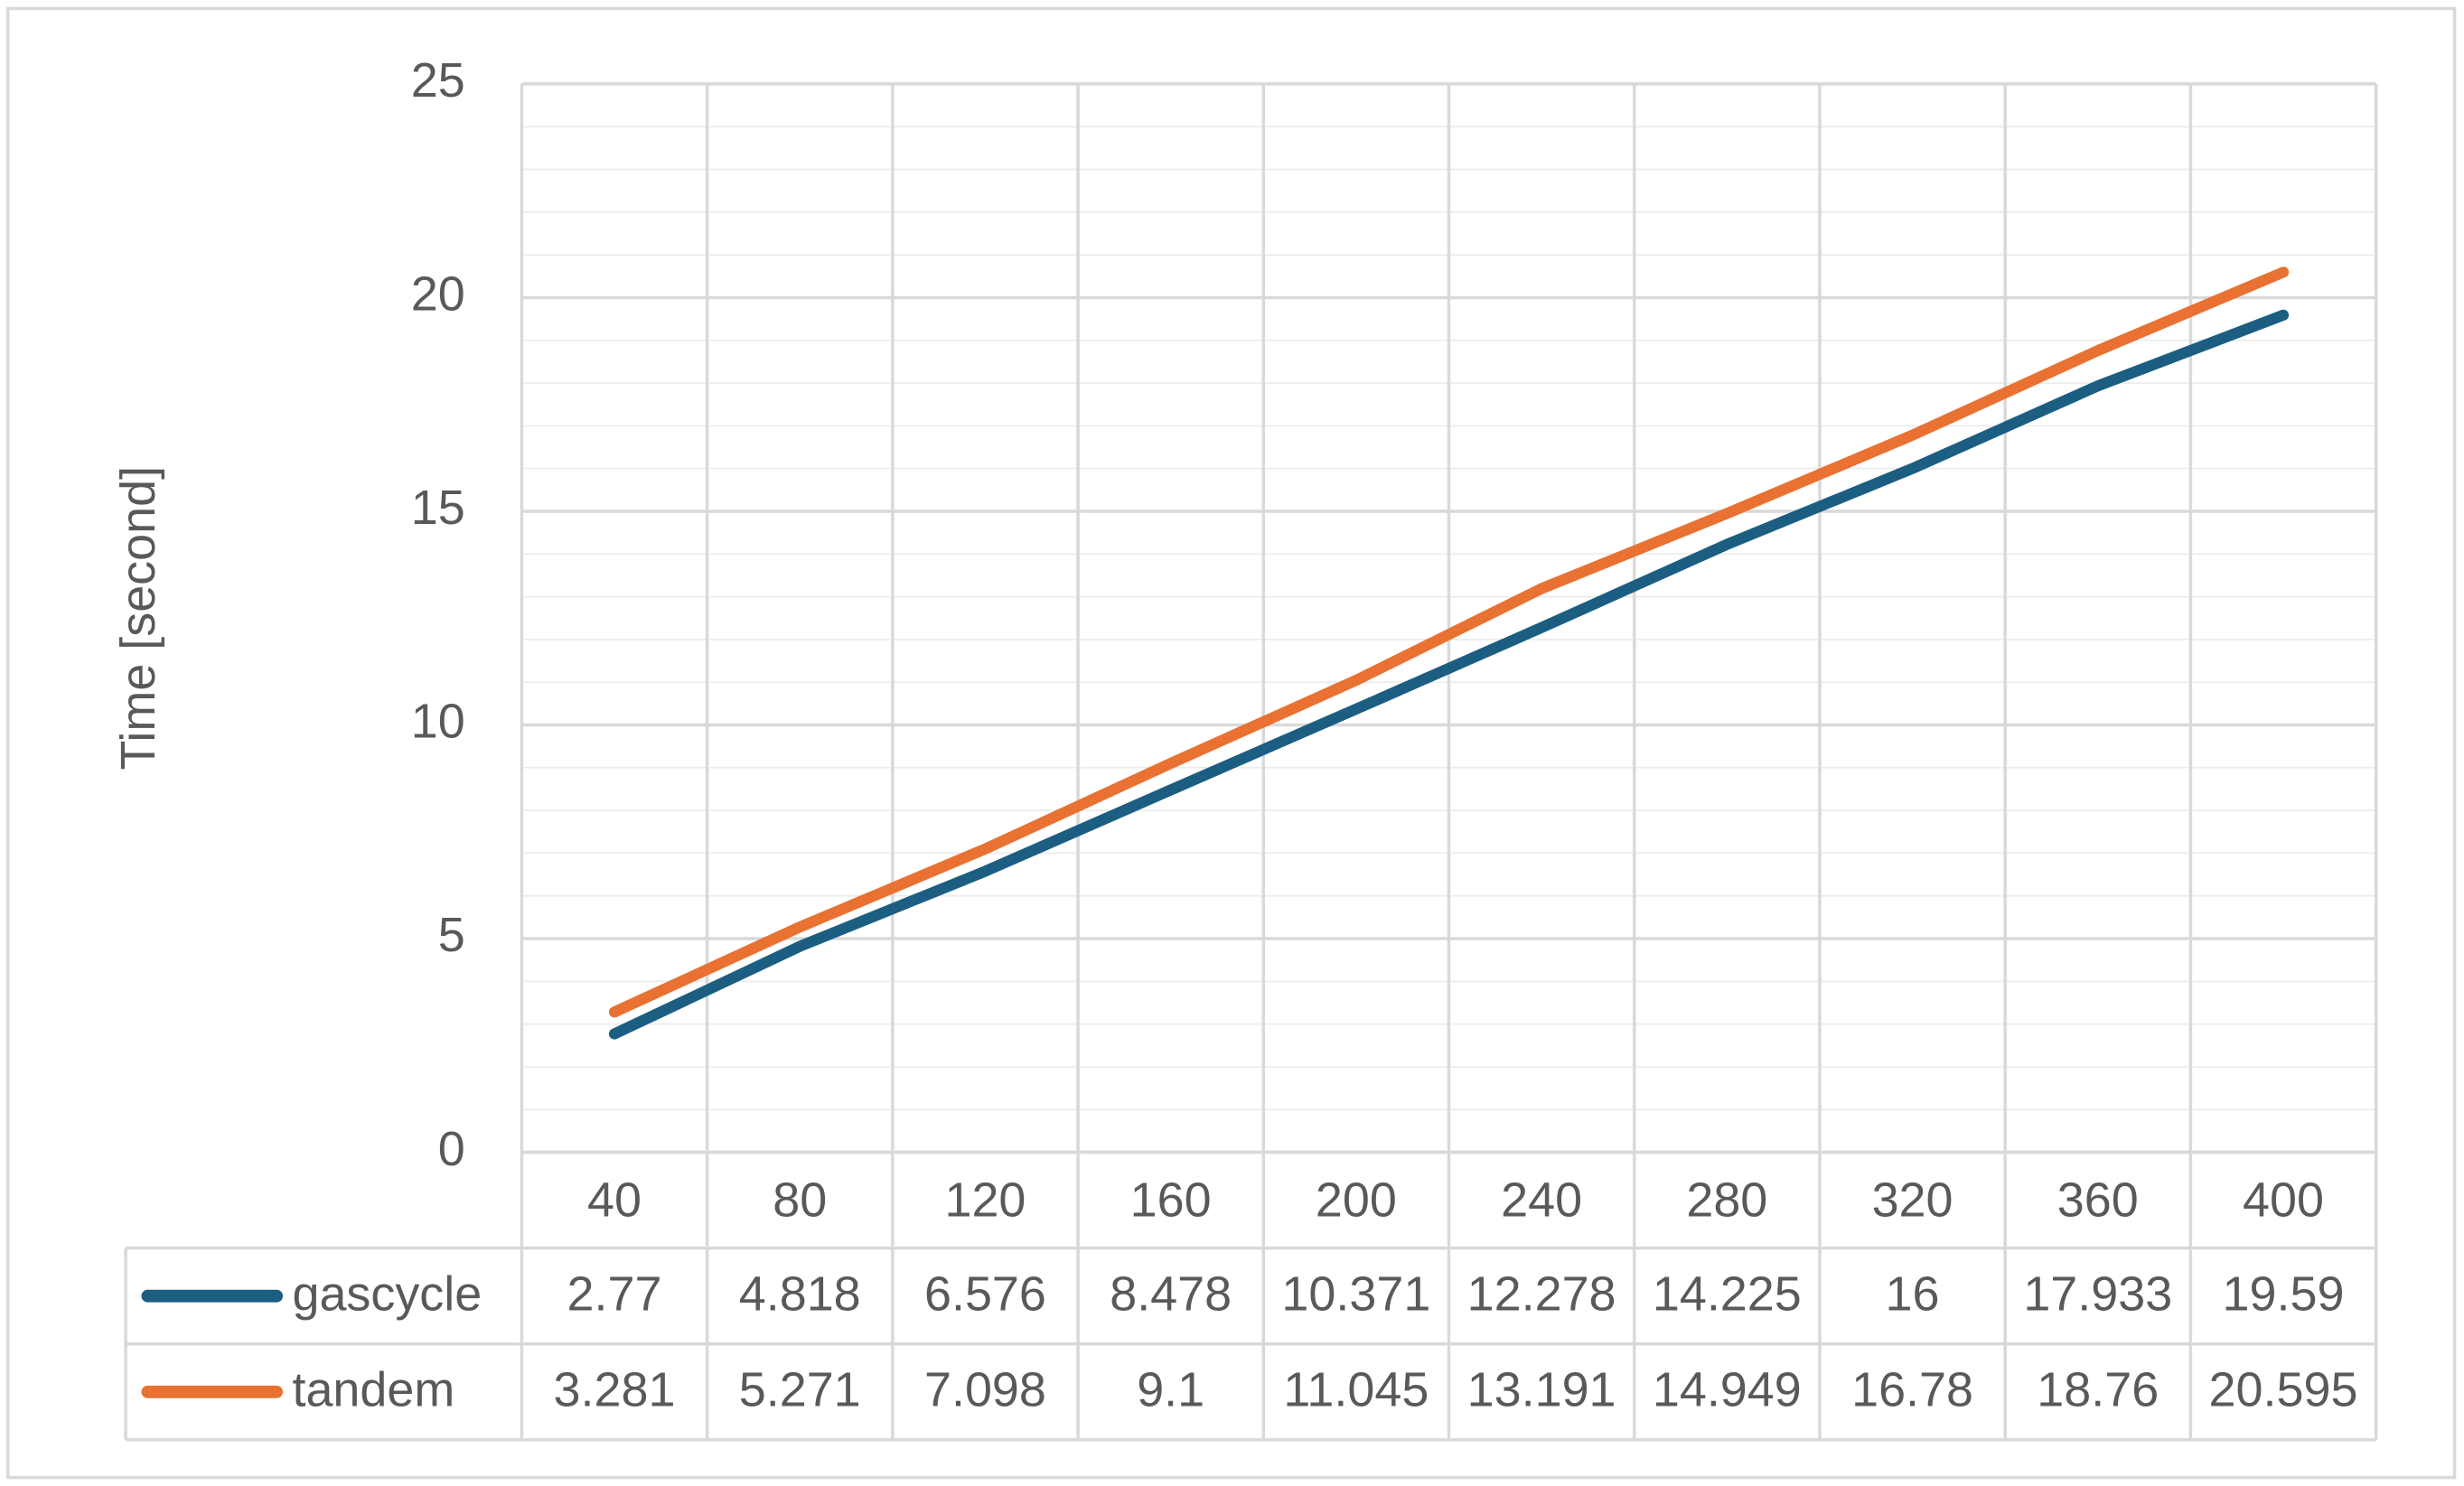  What do you see at coordinates (1355, 1295) in the screenshot?
I see `table-value: 10.371` at bounding box center [1355, 1295].